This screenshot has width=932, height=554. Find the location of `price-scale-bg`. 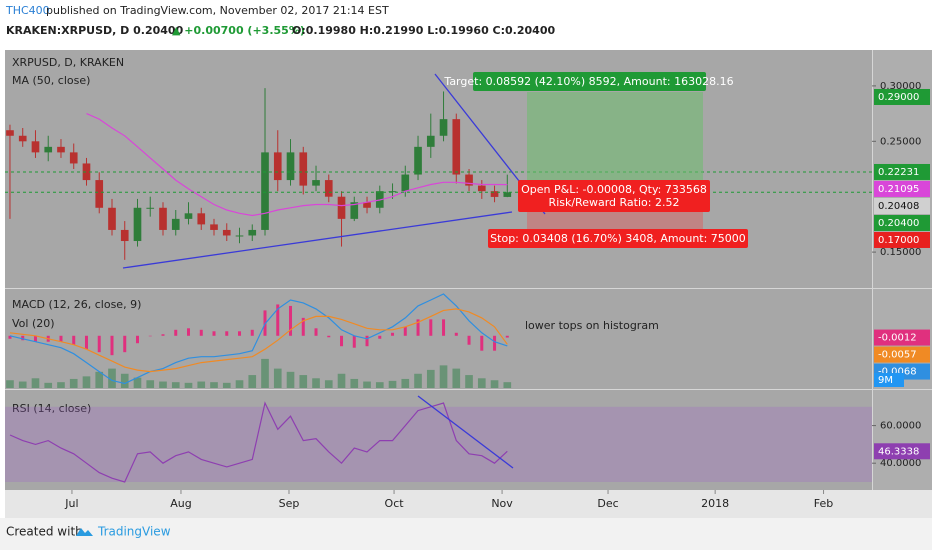

price-scale-bg is located at coordinates (902, 270).